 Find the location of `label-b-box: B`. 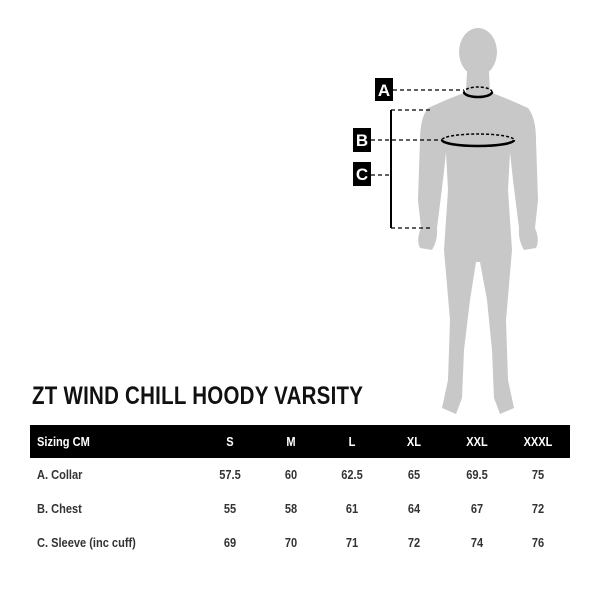

label-b-box: B is located at coordinates (362, 140).